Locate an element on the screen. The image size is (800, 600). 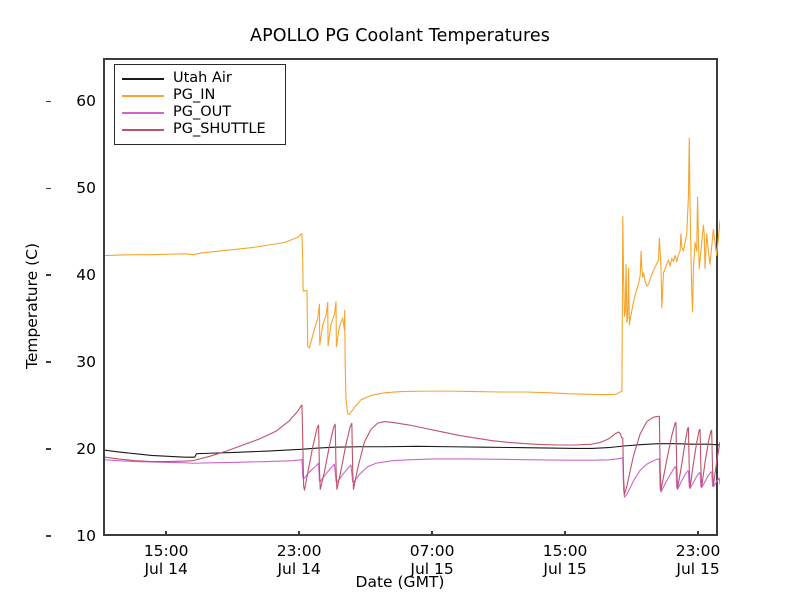
page-title: APOLLO PG Coolant Temperatures is located at coordinates (400, 36).